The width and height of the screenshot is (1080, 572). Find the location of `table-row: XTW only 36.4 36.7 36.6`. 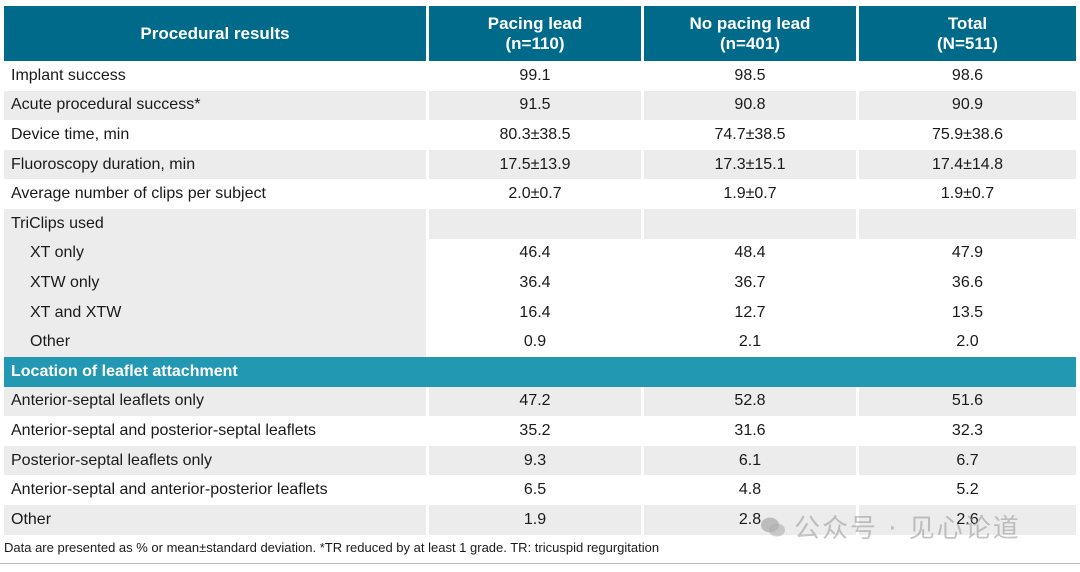

table-row: XTW only 36.4 36.7 36.6 is located at coordinates (540, 283).